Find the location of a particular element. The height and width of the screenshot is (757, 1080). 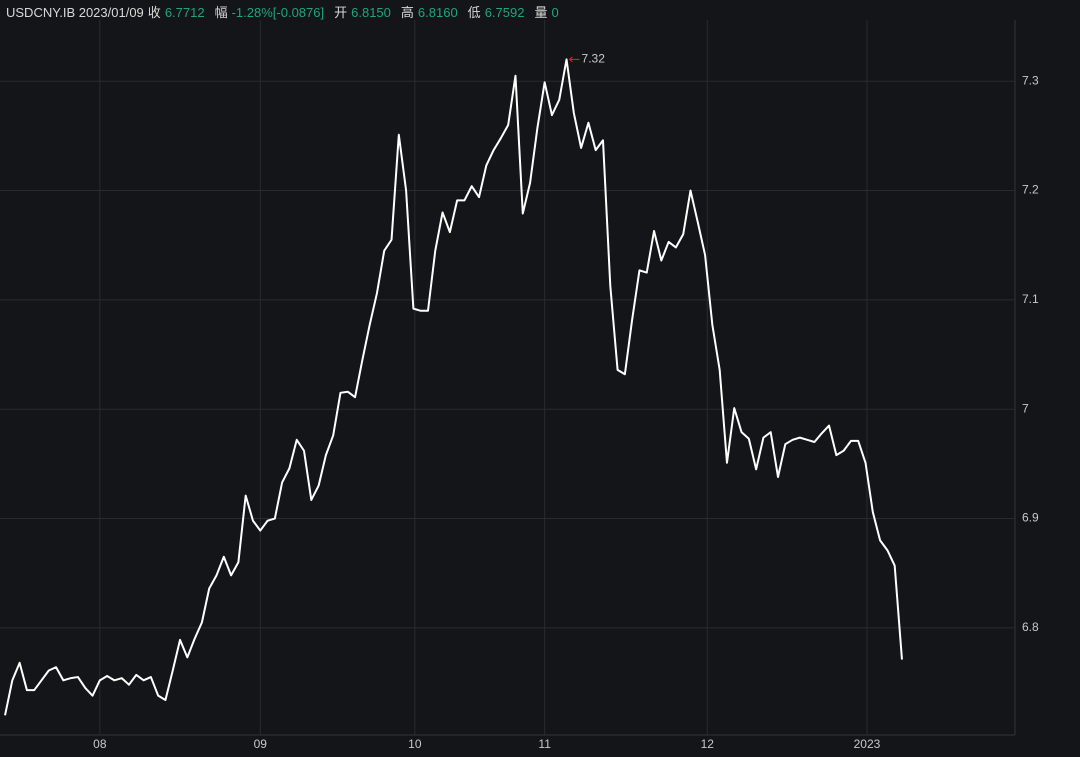

header-label: 高 is located at coordinates (407, 12).